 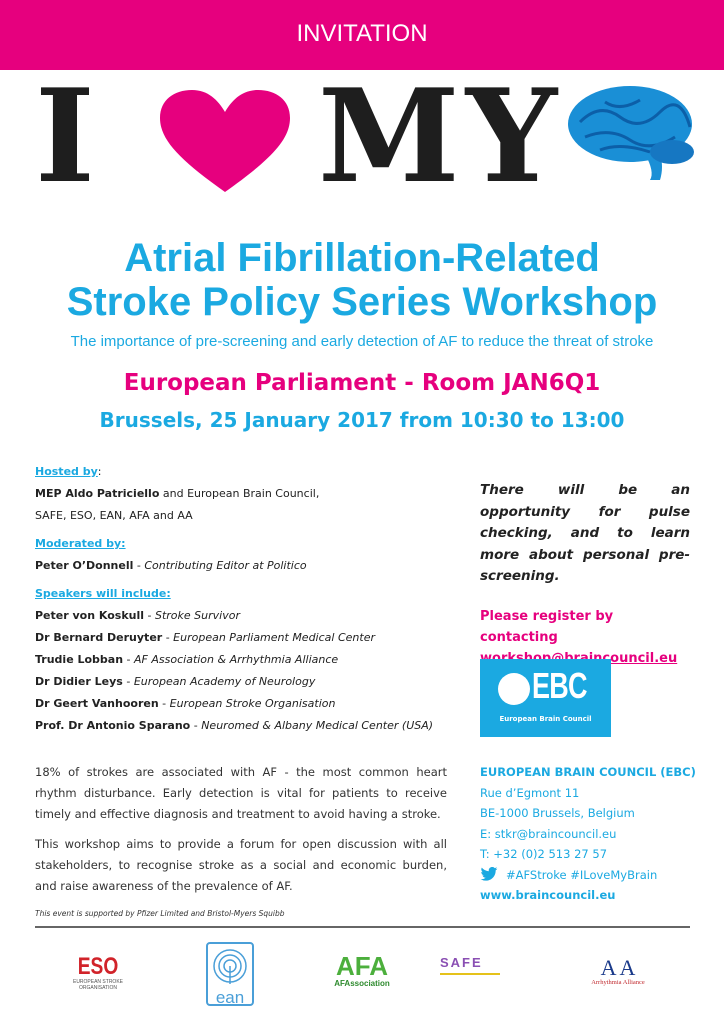 What do you see at coordinates (588, 772) in the screenshot?
I see `contact-org: EUROPEAN BRAIN COUNCIL (EBC)` at bounding box center [588, 772].